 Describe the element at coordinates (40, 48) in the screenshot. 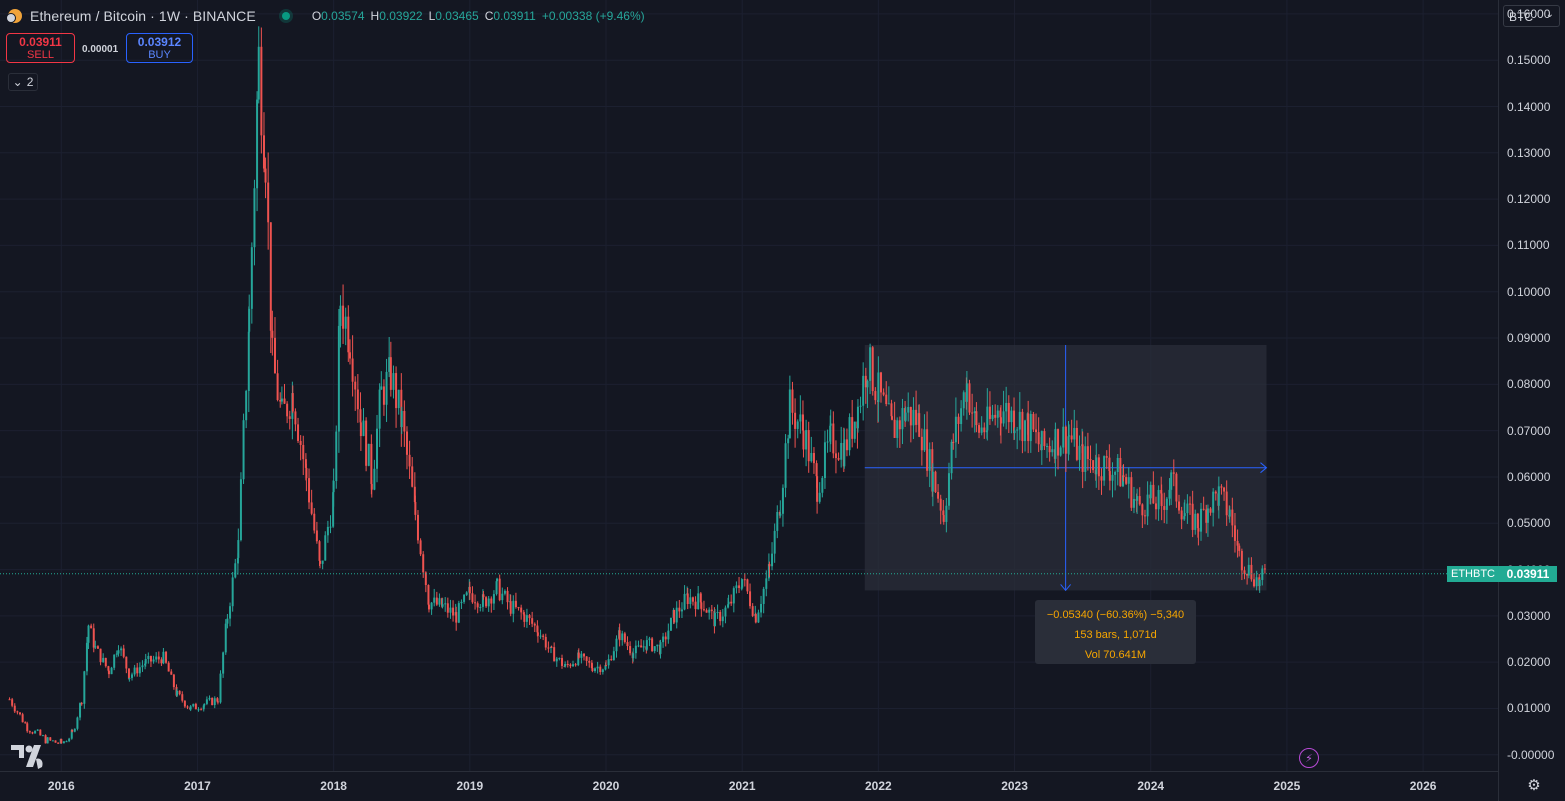

I see `sell-button: 0.03911 SELL` at that location.